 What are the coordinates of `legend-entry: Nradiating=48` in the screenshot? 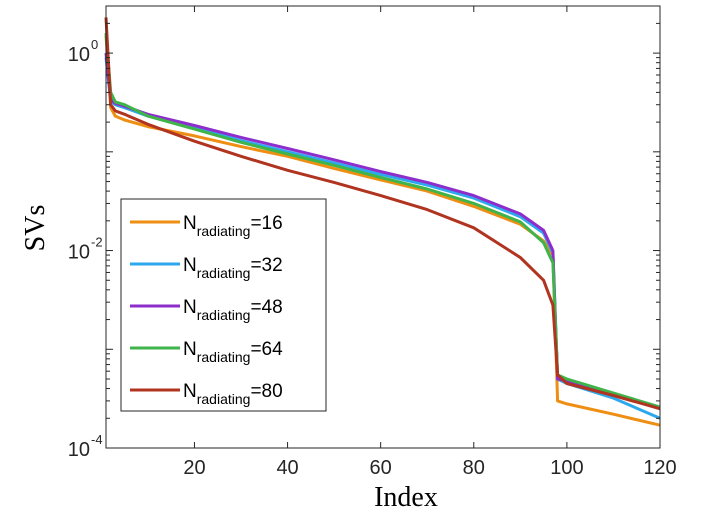 It's located at (206, 310).